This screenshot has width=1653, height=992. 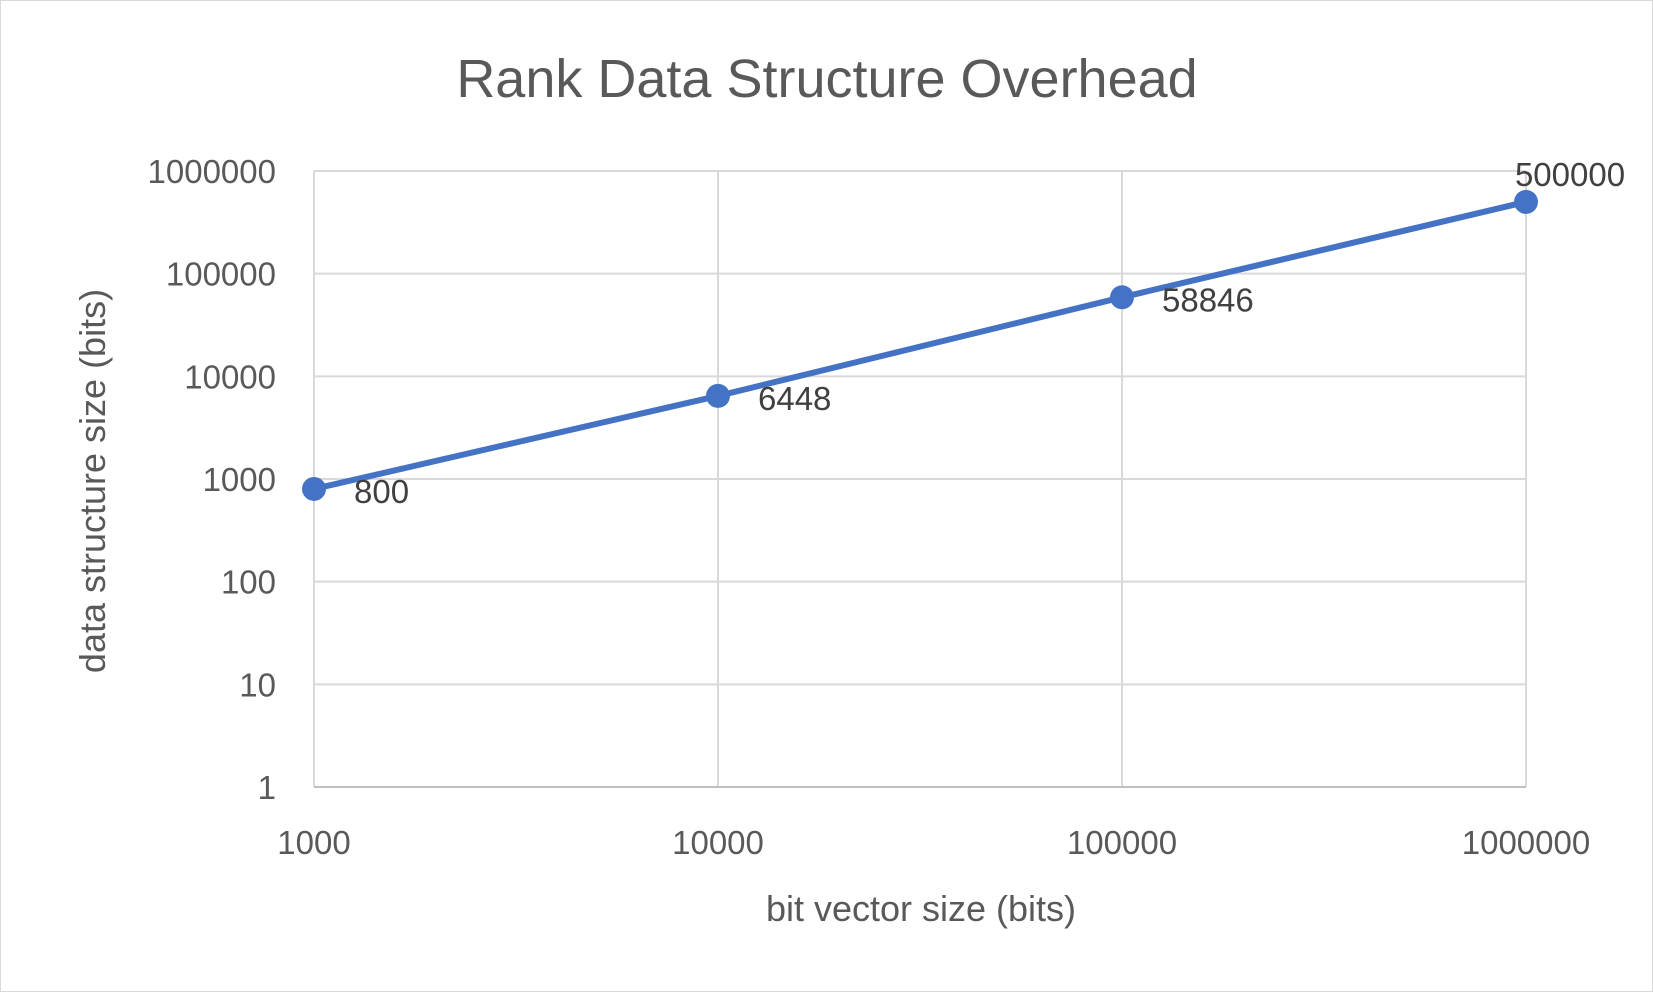 I want to click on data-label: 6448, so click(x=794, y=398).